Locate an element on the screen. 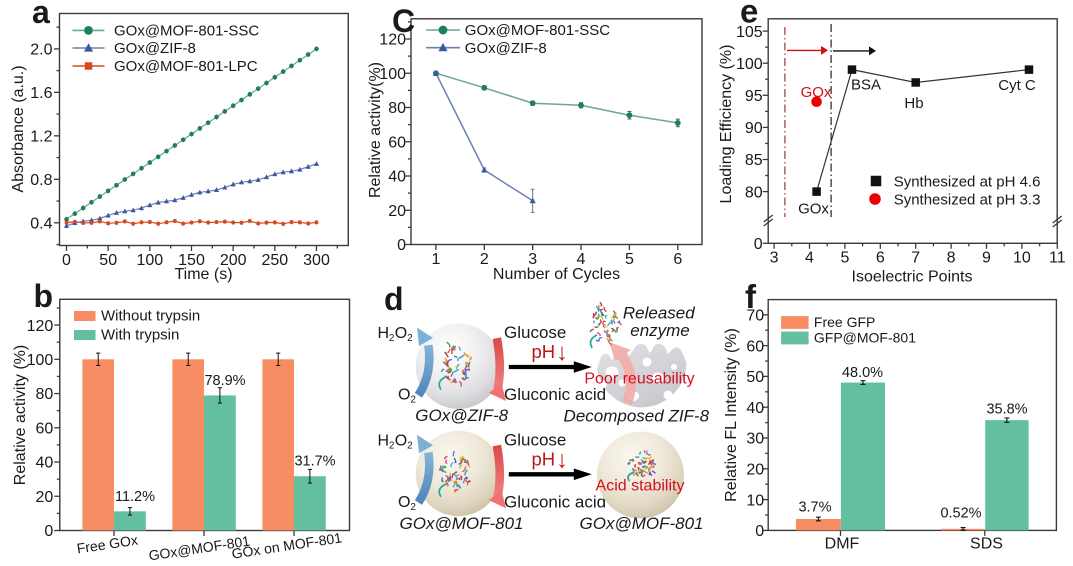 The image size is (1073, 566). svg-text: 11 is located at coordinates (1057, 258).